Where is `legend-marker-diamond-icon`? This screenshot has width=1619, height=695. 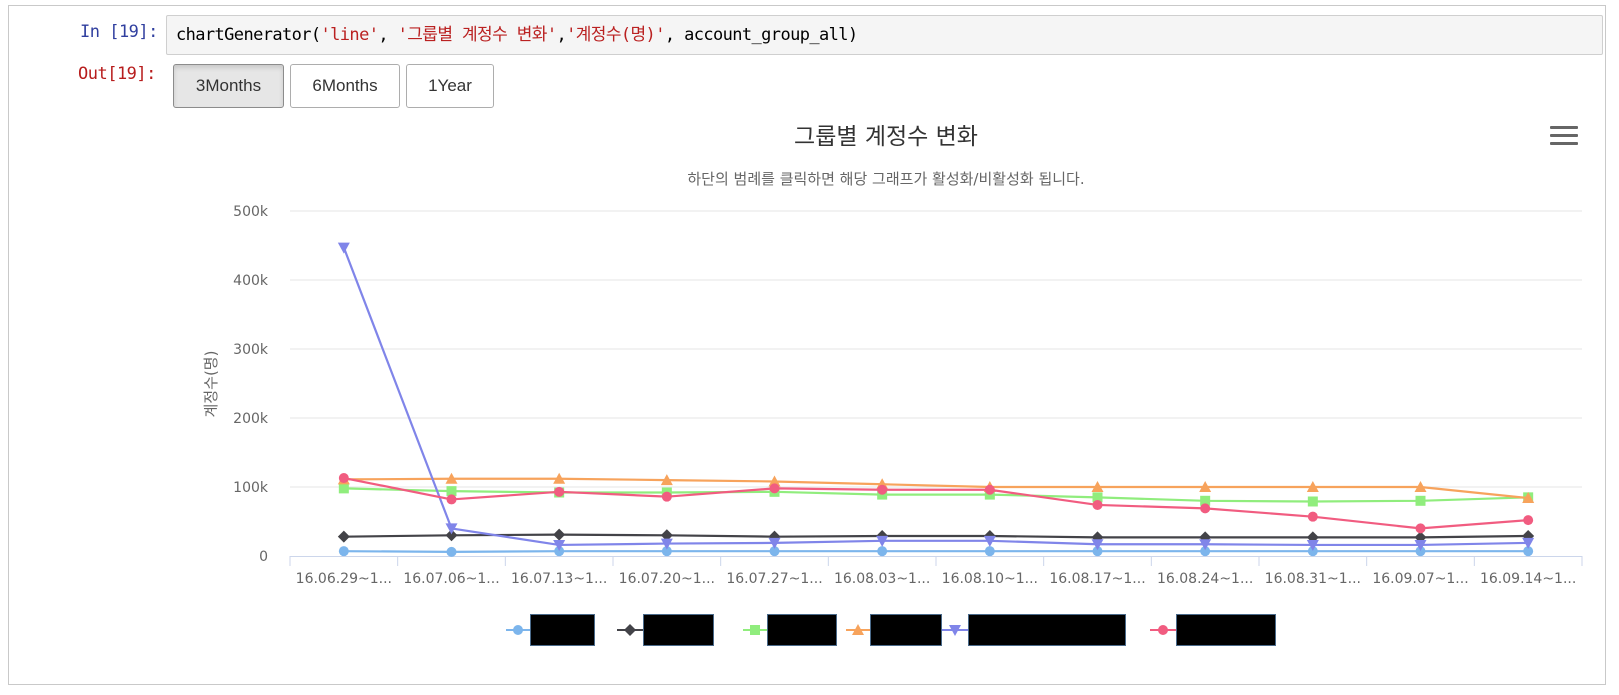 legend-marker-diamond-icon is located at coordinates (630, 630).